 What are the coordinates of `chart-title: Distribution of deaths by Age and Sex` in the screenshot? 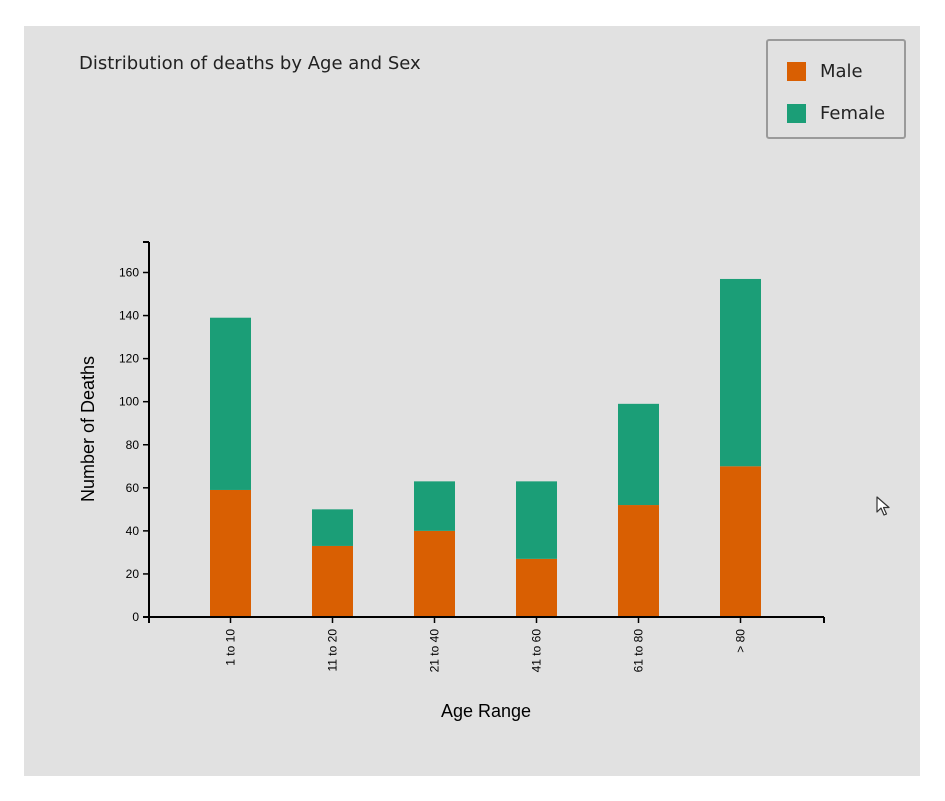 It's located at (250, 63).